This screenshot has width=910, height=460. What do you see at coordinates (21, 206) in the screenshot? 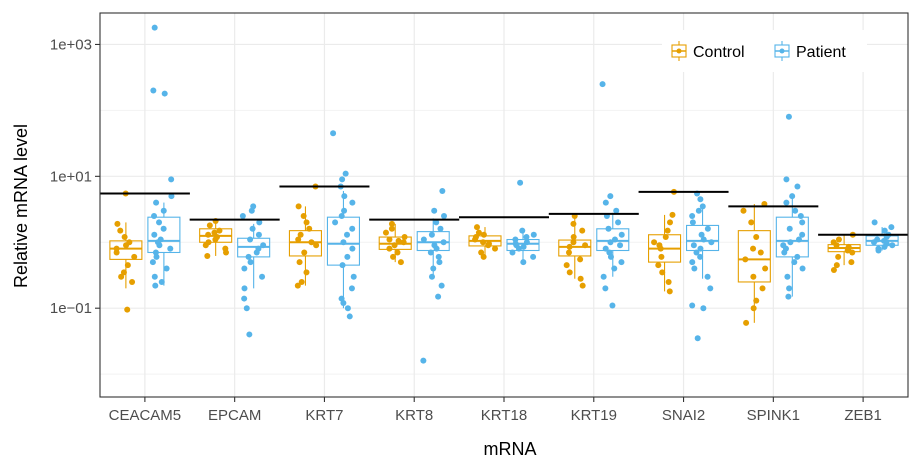
I see `y-axis-title: Relative mRNA level` at bounding box center [21, 206].